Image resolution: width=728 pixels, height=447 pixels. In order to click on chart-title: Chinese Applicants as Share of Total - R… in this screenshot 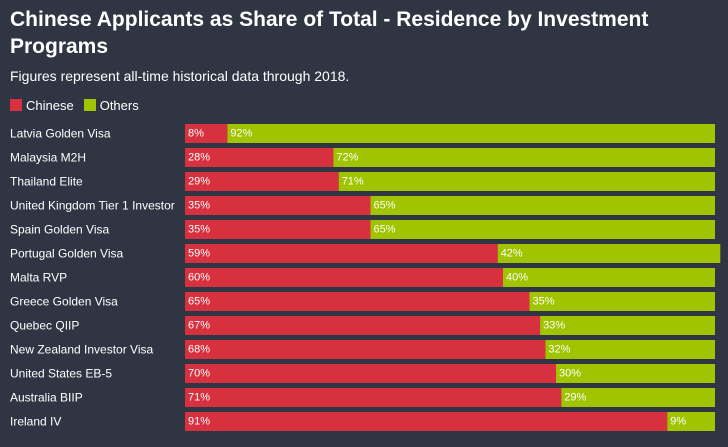, I will do `click(329, 33)`.